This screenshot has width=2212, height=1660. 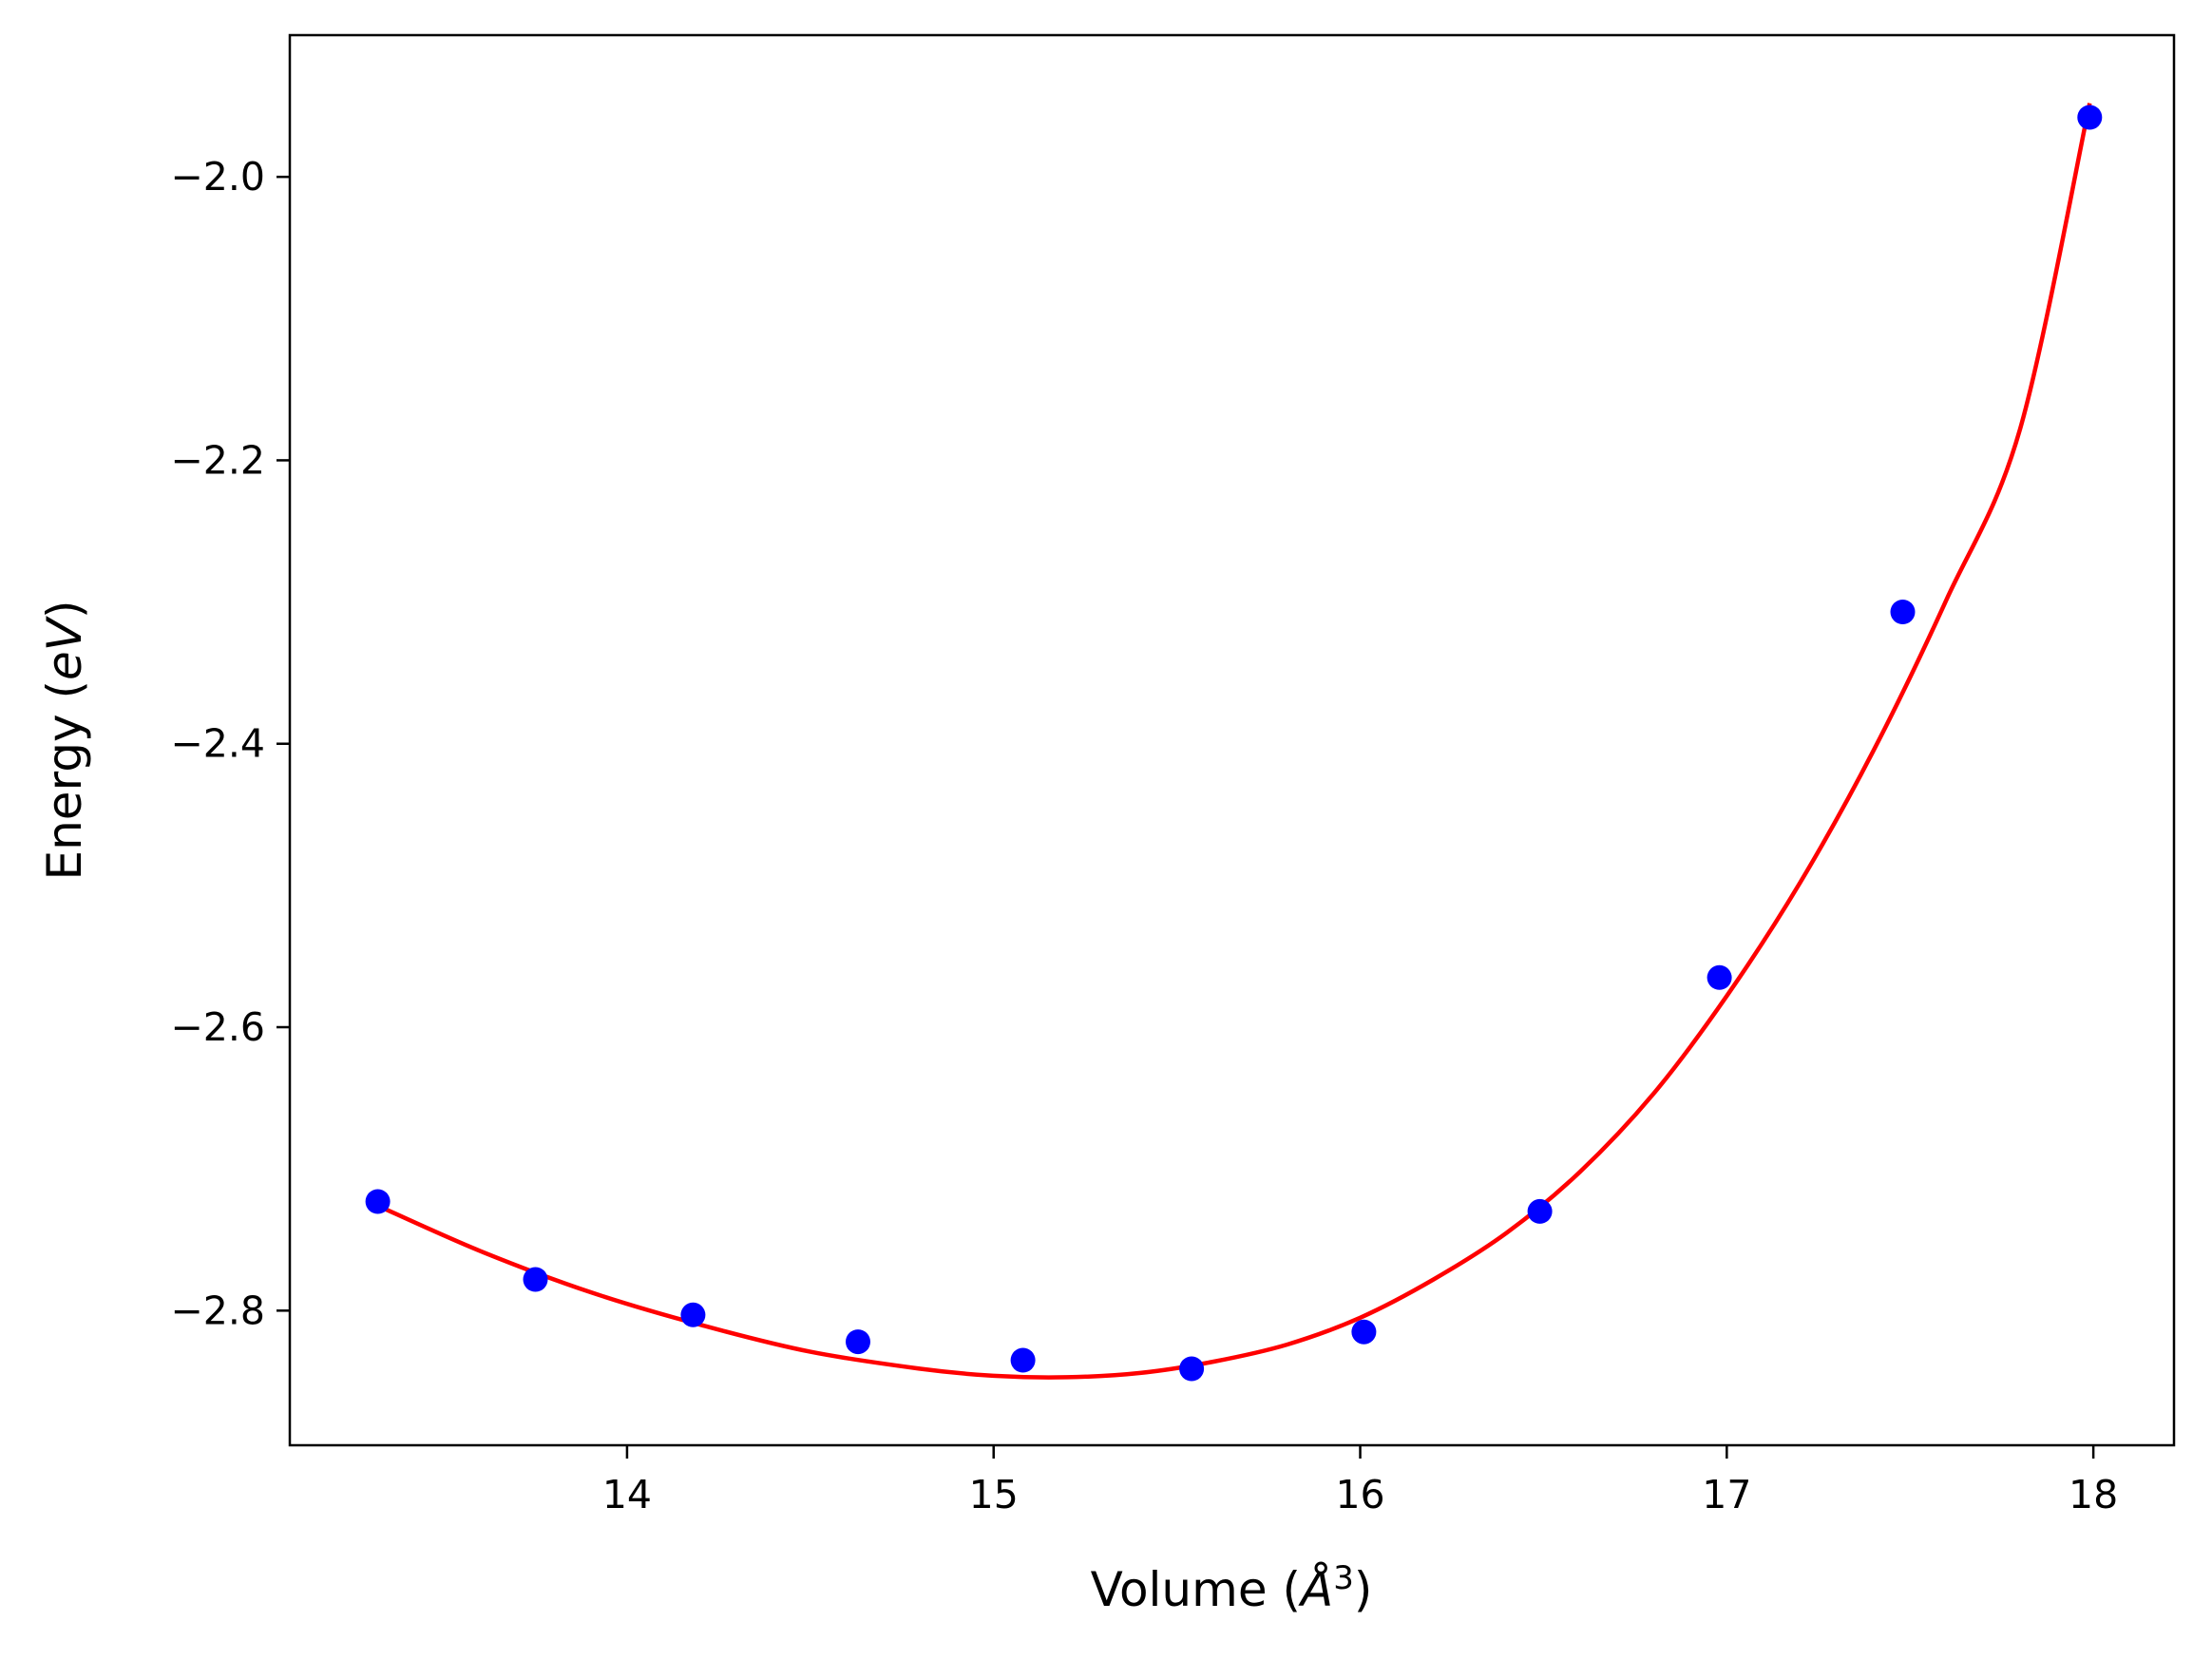 What do you see at coordinates (994, 1494) in the screenshot?
I see `x-tick-label: 15` at bounding box center [994, 1494].